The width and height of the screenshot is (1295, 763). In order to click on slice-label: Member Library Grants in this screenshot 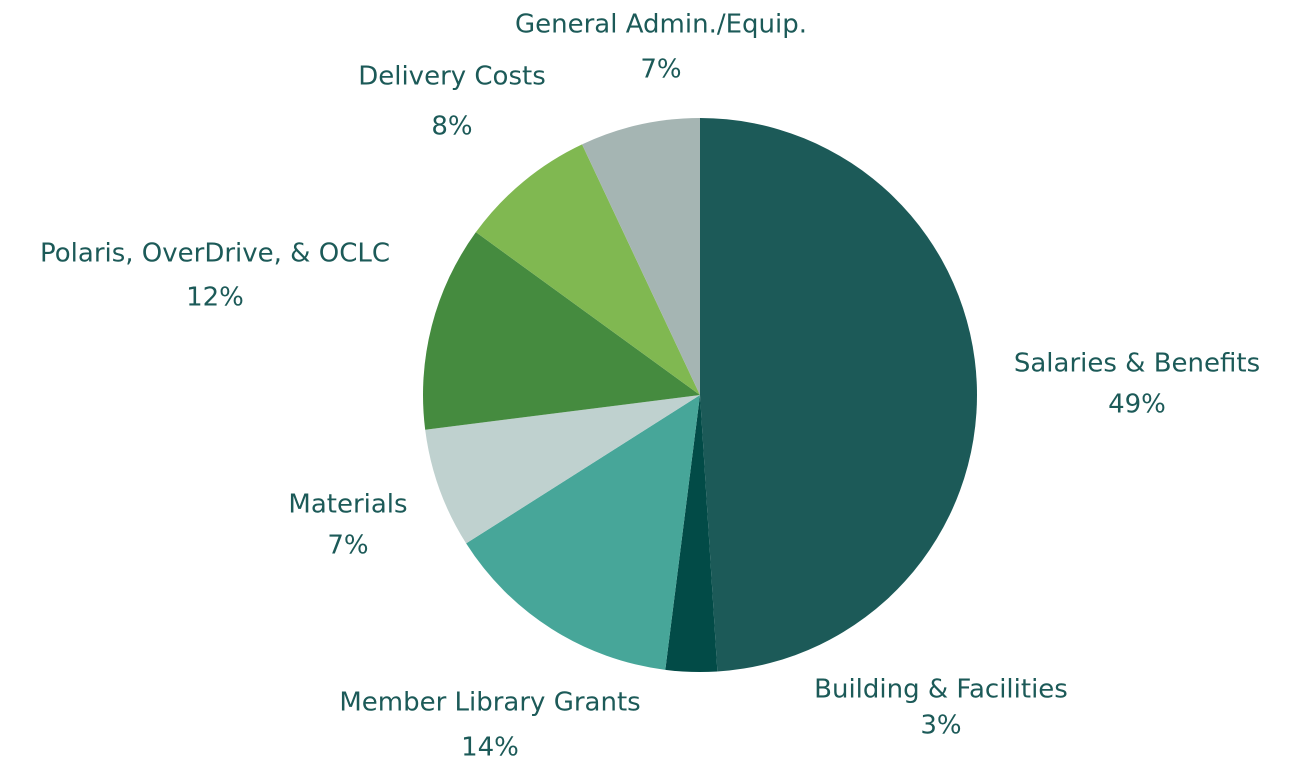, I will do `click(489, 703)`.